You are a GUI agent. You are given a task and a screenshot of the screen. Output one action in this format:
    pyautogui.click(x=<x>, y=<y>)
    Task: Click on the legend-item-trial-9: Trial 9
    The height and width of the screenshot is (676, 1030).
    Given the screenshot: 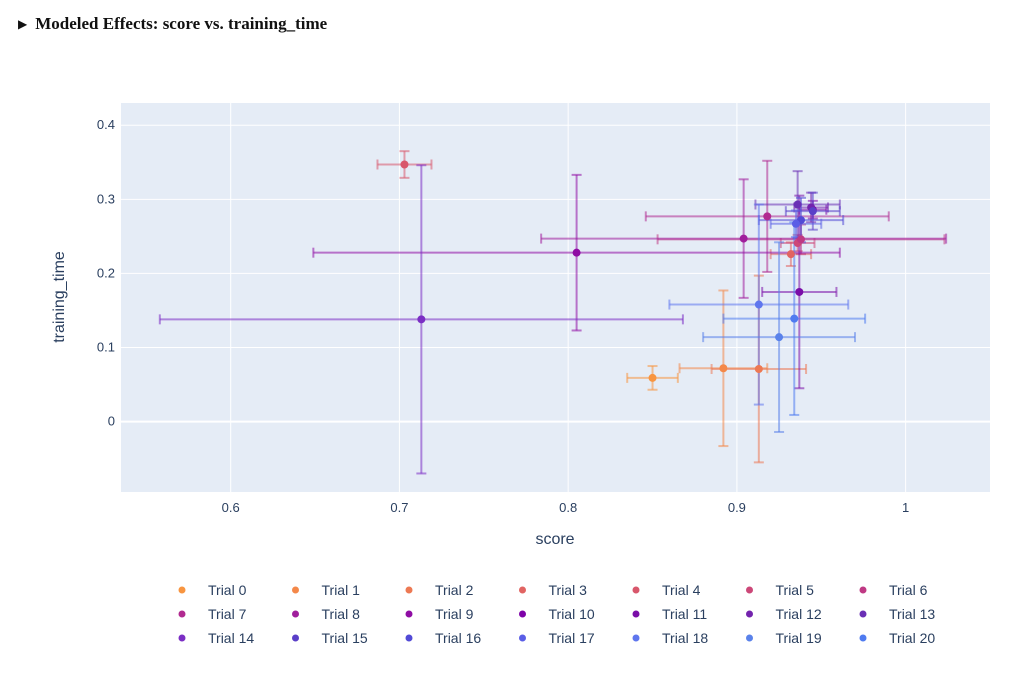 What is the action you would take?
    pyautogui.click(x=439, y=614)
    